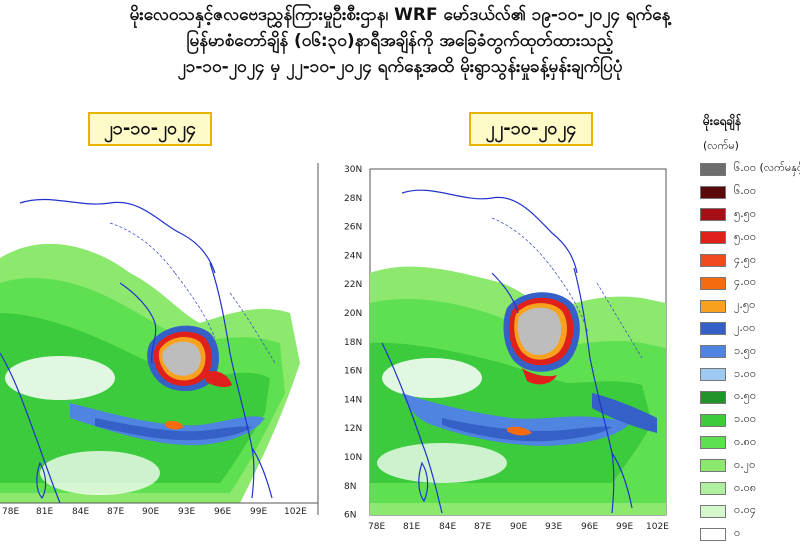 This screenshot has width=800, height=550. Describe the element at coordinates (767, 168) in the screenshot. I see `legend-label: ၆.၀၀ (လက်မနှင့်အထက်)` at that location.